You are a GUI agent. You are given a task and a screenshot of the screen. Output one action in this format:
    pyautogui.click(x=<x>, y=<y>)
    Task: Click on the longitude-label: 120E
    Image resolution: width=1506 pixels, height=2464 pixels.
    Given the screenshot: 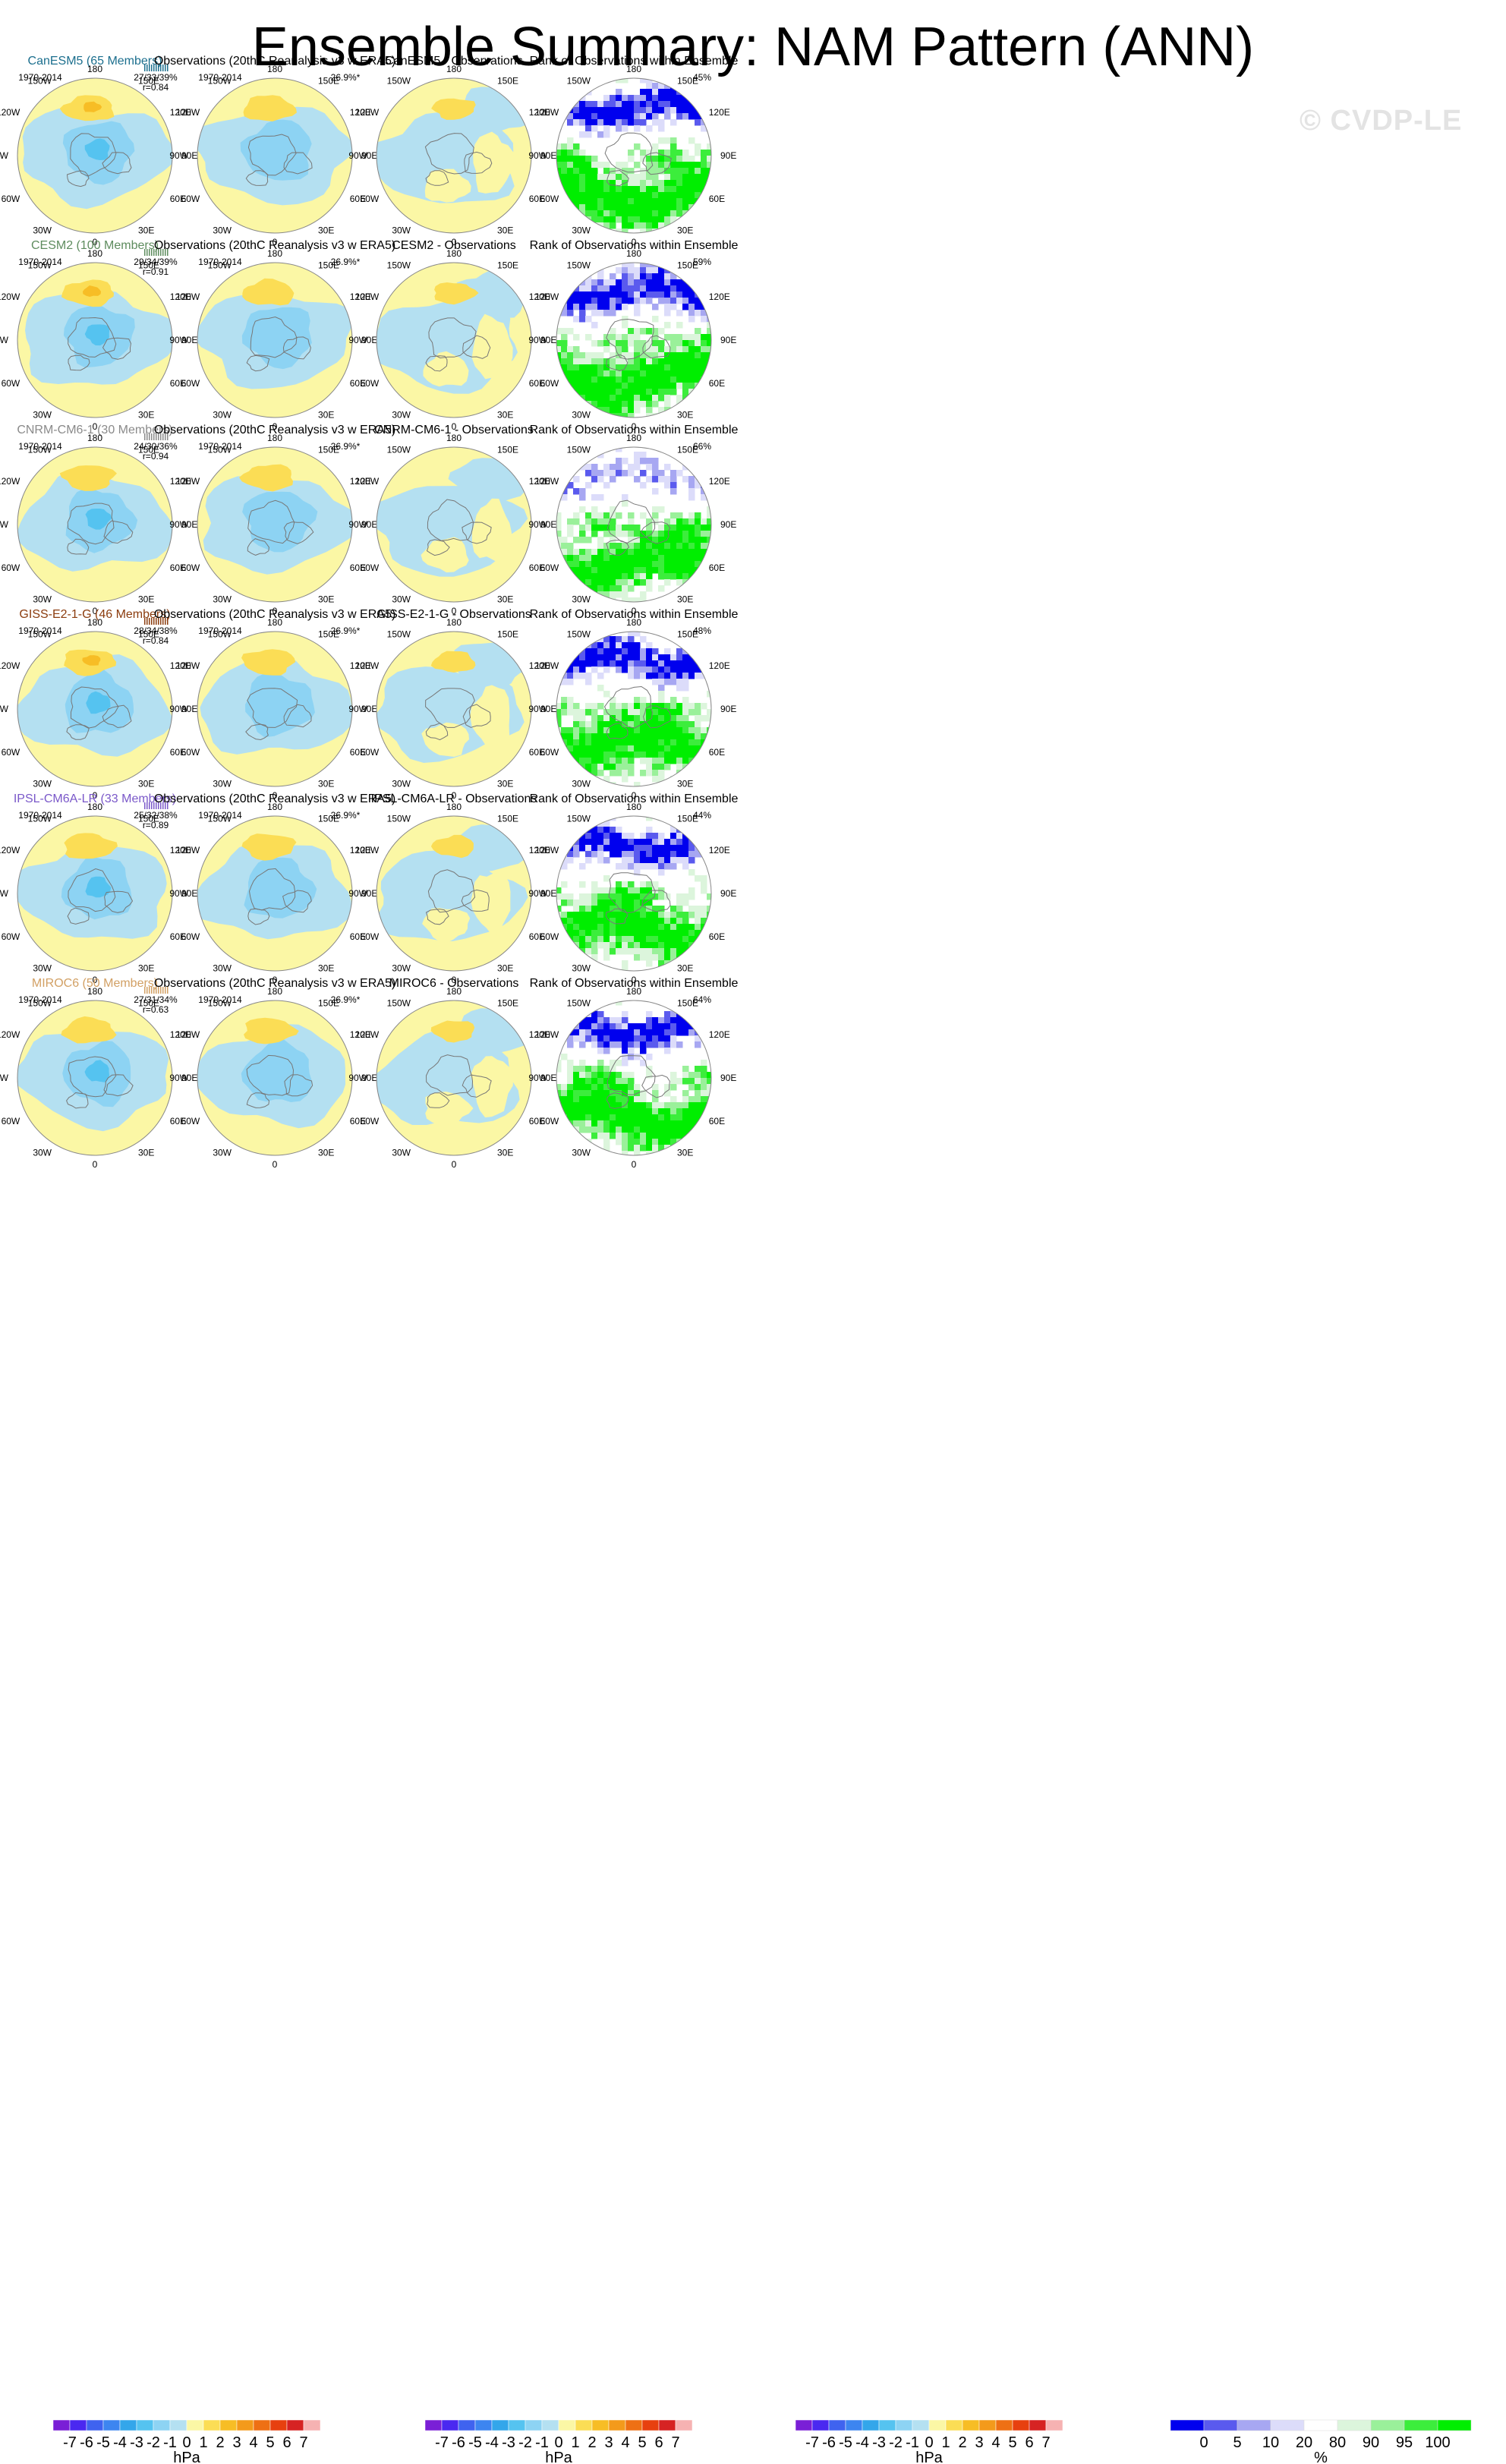 What is the action you would take?
    pyautogui.click(x=360, y=850)
    